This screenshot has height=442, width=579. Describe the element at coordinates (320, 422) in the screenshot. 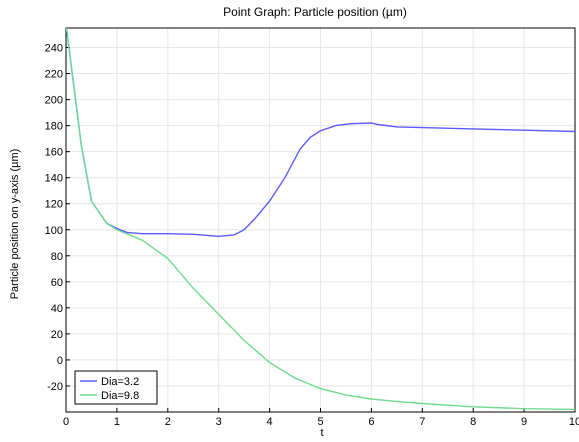

I see `x-tick-label: 5` at that location.